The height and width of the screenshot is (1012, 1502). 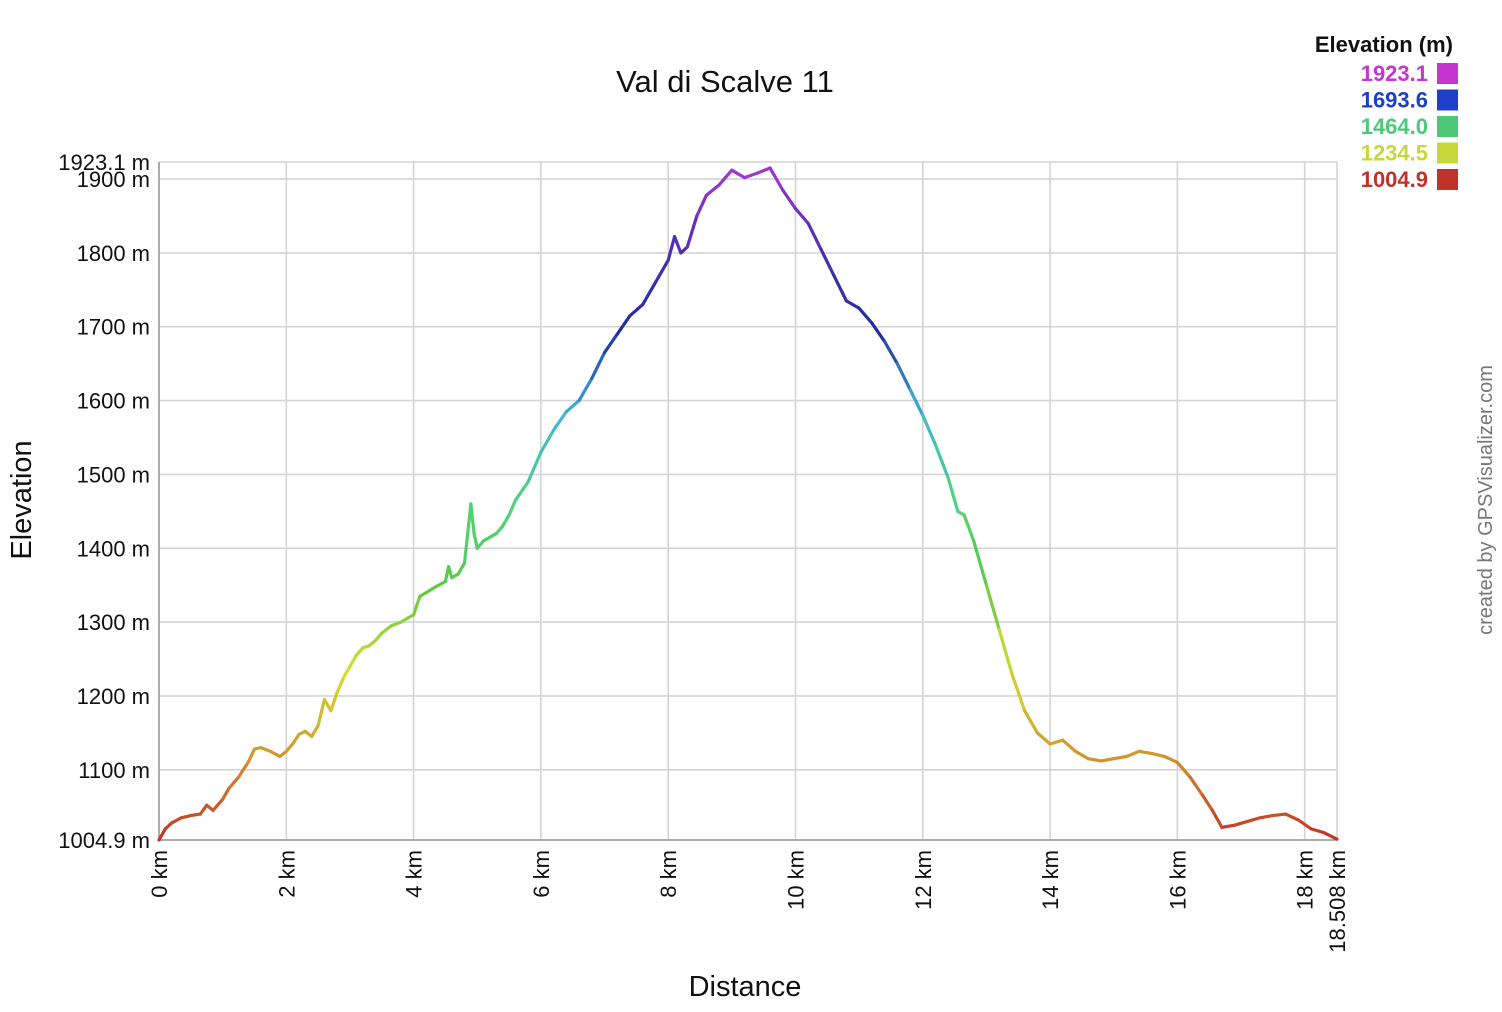 What do you see at coordinates (114, 770) in the screenshot?
I see `y-tick-label-1: 1100 m` at bounding box center [114, 770].